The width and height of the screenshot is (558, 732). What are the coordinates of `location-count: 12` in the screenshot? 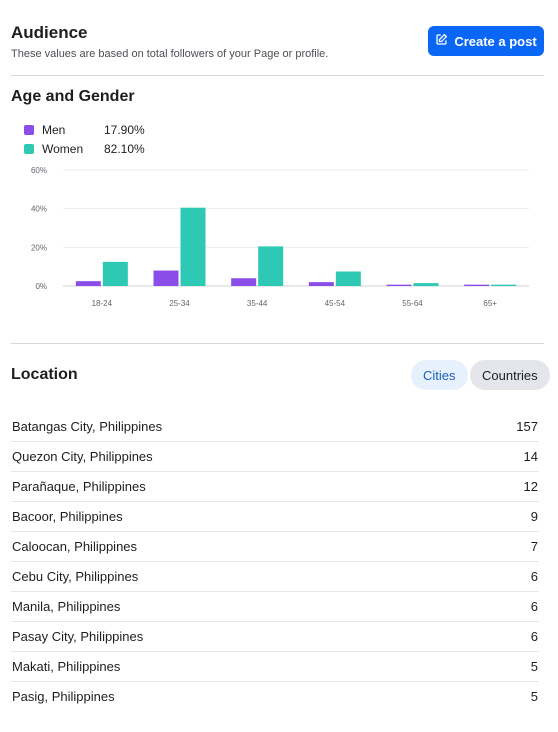 It's located at (530, 486).